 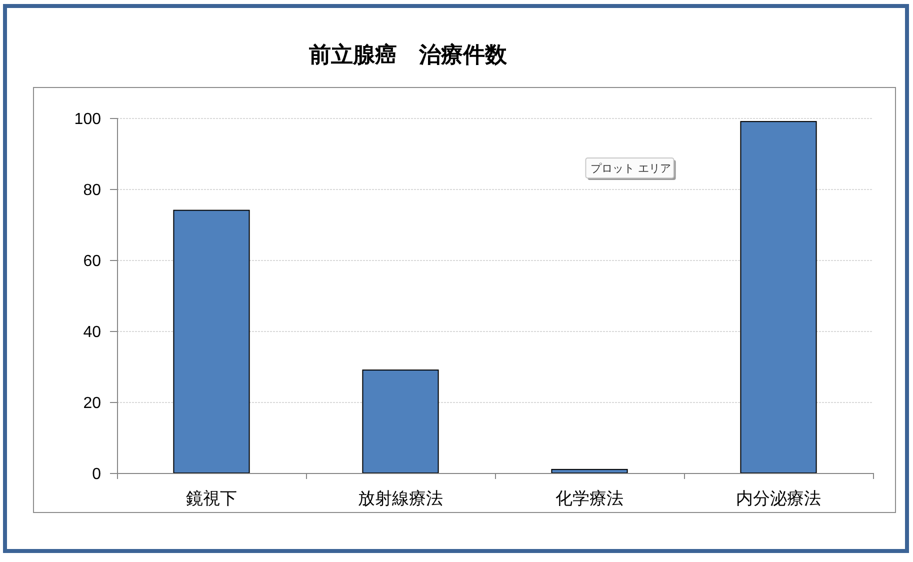 What do you see at coordinates (630, 168) in the screenshot?
I see `annotation: プロット エリア` at bounding box center [630, 168].